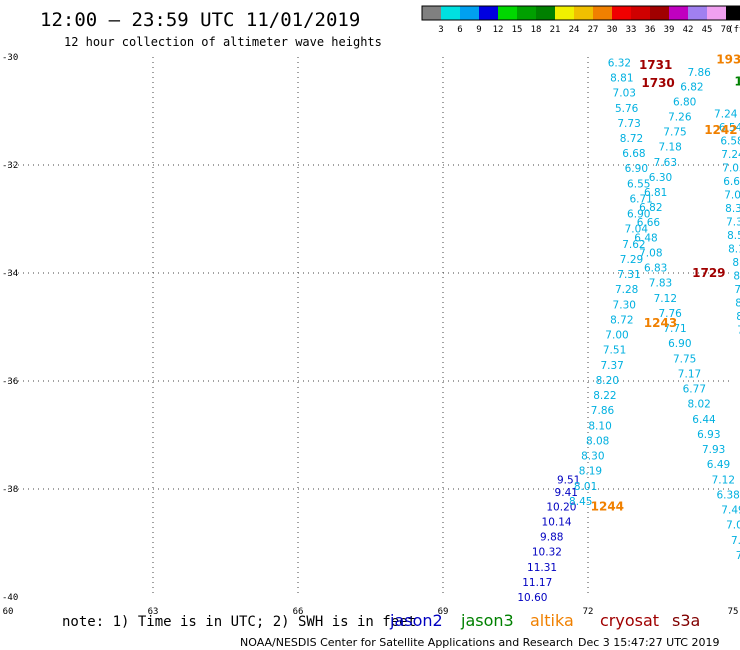 The image size is (740, 650). Describe the element at coordinates (555, 30) in the screenshot. I see `colorbar-label: 21` at that location.